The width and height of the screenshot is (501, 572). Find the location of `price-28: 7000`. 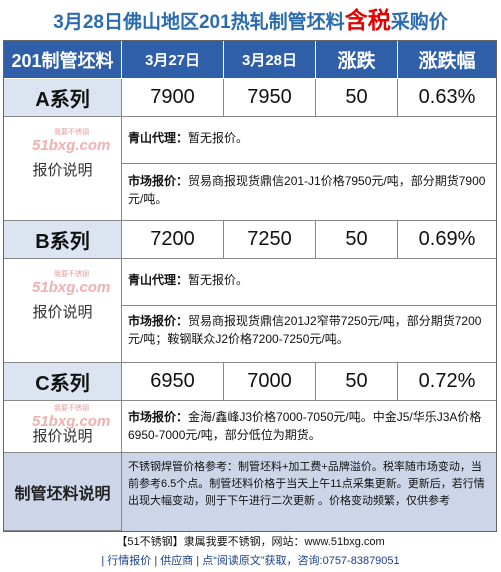

price-28: 7000 is located at coordinates (270, 382).